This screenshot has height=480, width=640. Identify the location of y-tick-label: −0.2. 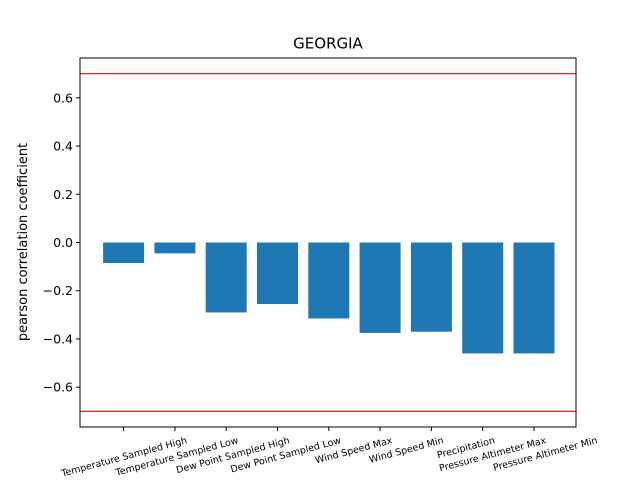
(58, 290).